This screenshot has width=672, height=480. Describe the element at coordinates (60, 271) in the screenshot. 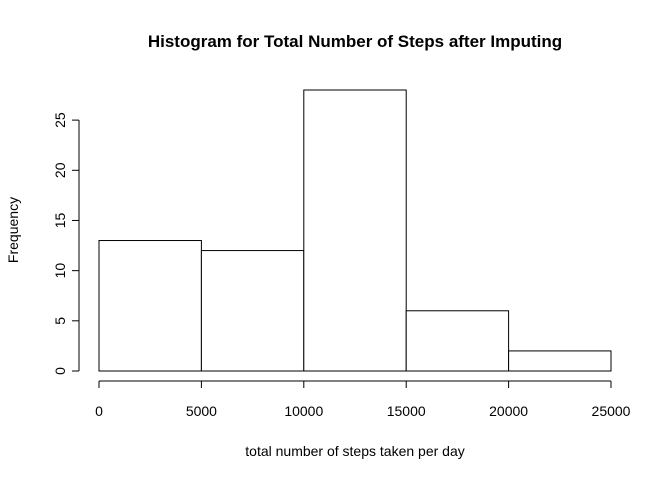

I see `y-tick-label-10: 10` at that location.